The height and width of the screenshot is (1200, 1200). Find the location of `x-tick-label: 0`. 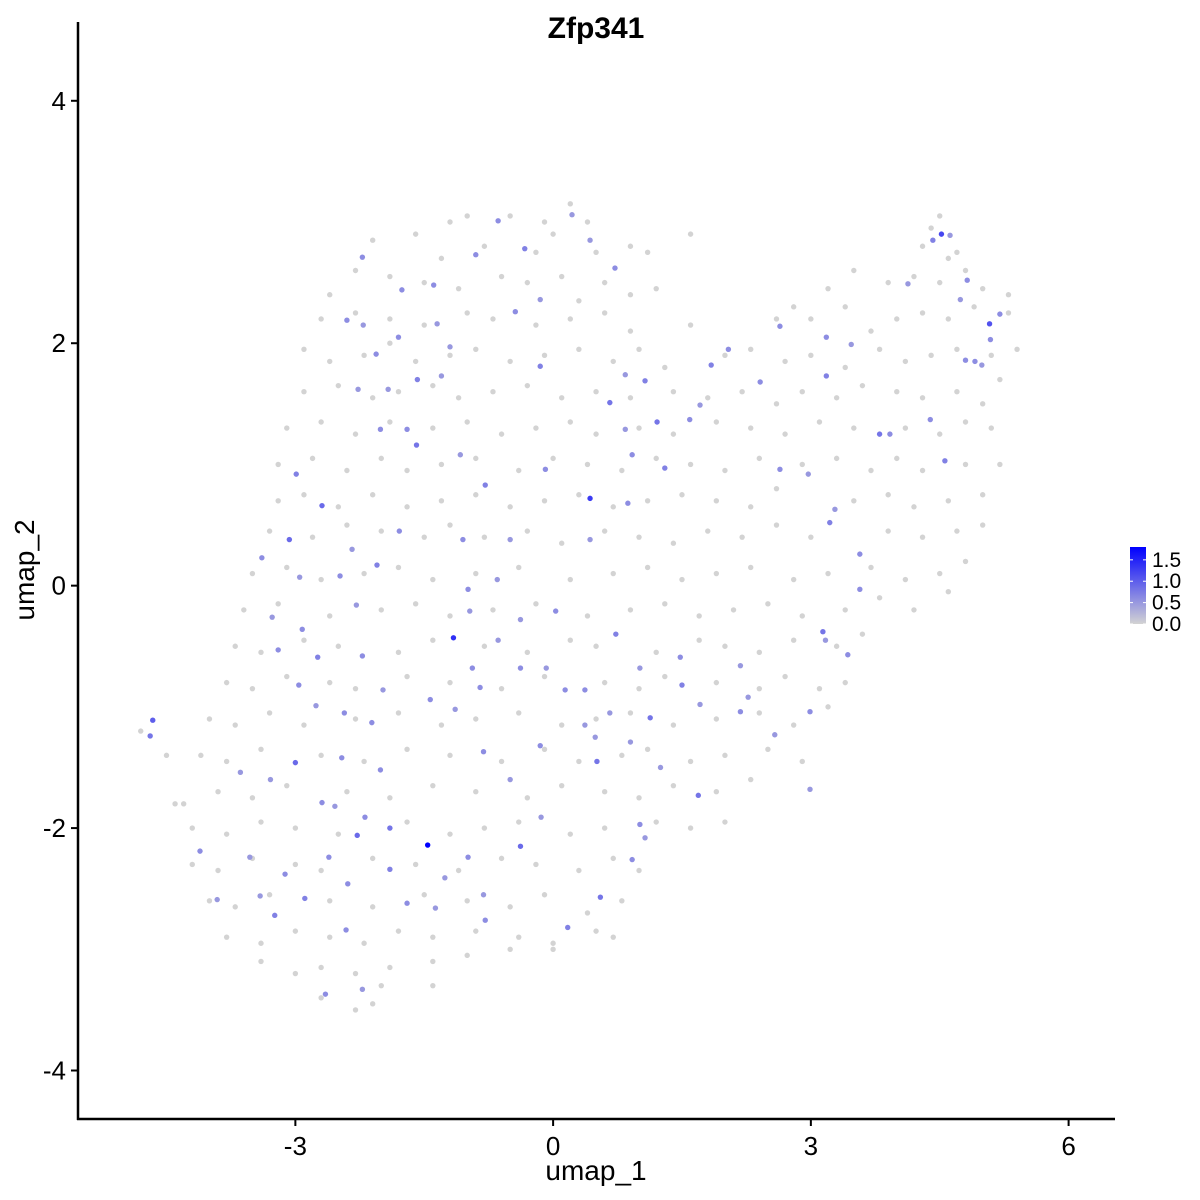

x-tick-label: 0 is located at coordinates (553, 1146).